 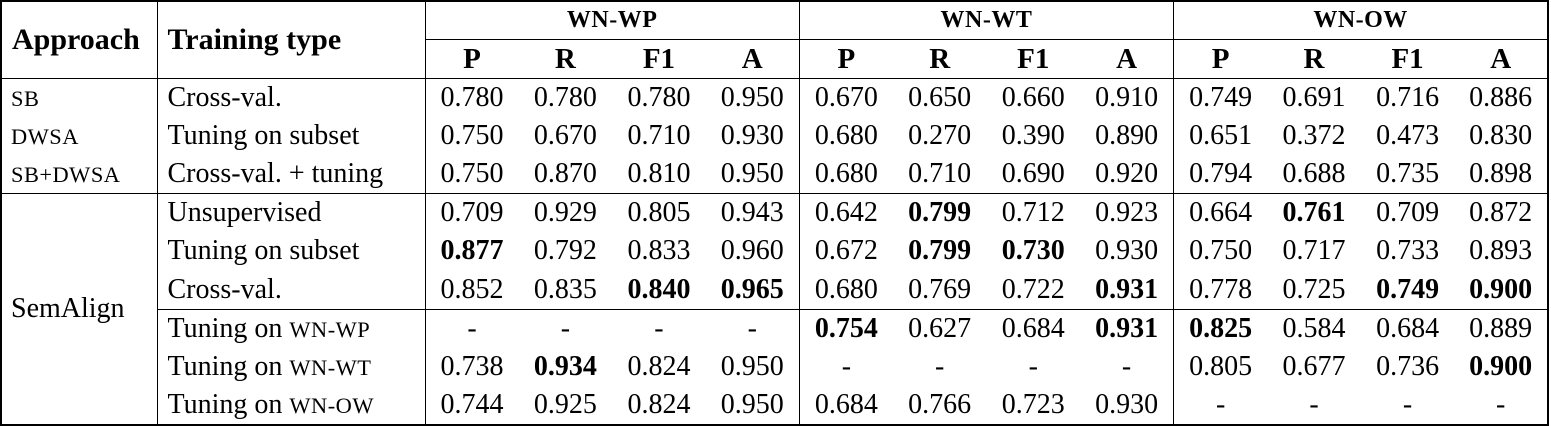 I want to click on metric-value-cell: 0.584, so click(x=1314, y=328).